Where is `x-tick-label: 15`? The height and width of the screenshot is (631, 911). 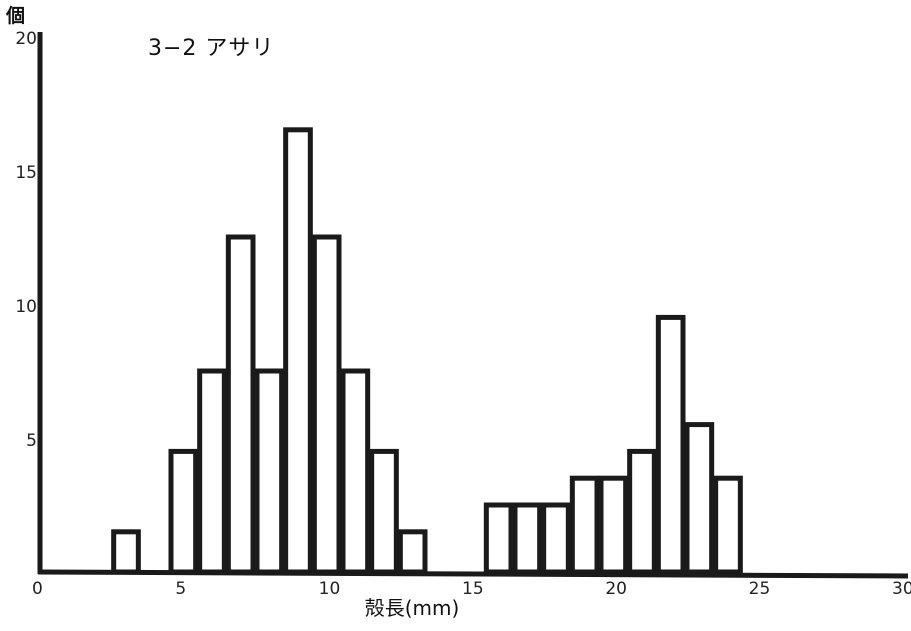 x-tick-label: 15 is located at coordinates (473, 589).